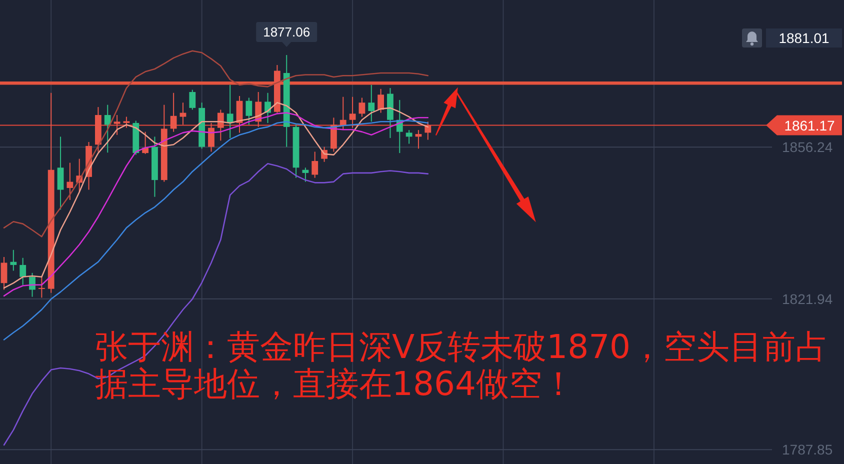 The width and height of the screenshot is (844, 464). Describe the element at coordinates (807, 147) in the screenshot. I see `y-tick-label: 1856.24` at that location.